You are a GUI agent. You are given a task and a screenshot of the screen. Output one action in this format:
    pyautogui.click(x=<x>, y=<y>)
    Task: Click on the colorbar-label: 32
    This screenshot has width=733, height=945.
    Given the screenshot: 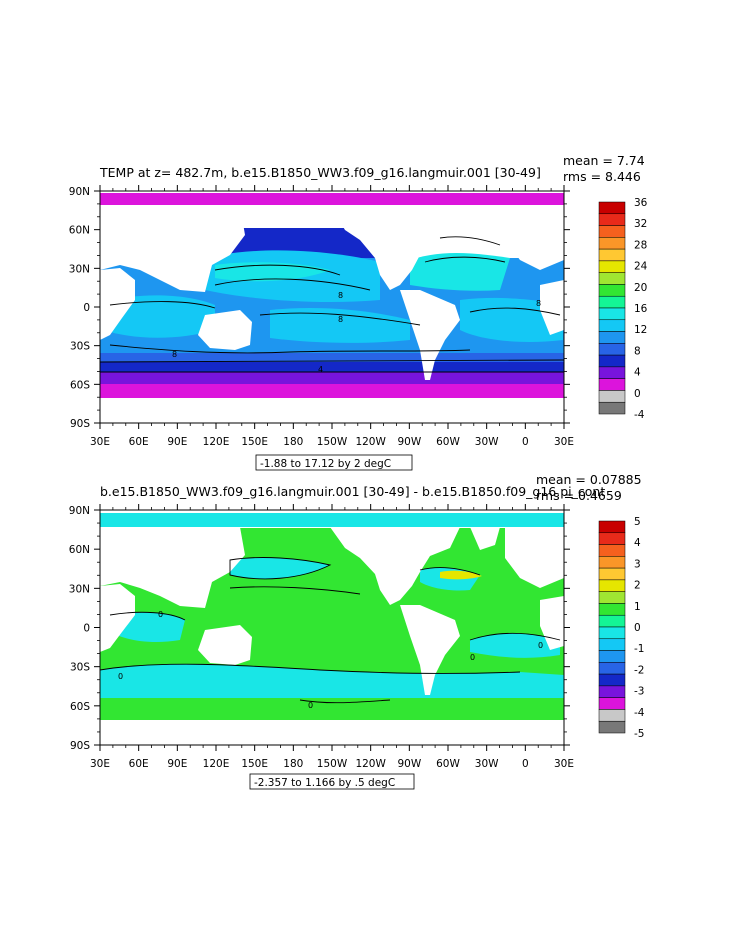 What is the action you would take?
    pyautogui.click(x=640, y=224)
    